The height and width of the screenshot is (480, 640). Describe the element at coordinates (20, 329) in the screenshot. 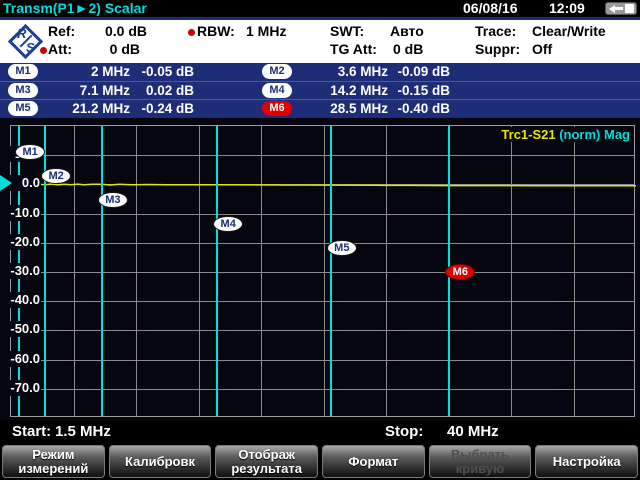

I see `y-tick-label: -50.0` at that location.